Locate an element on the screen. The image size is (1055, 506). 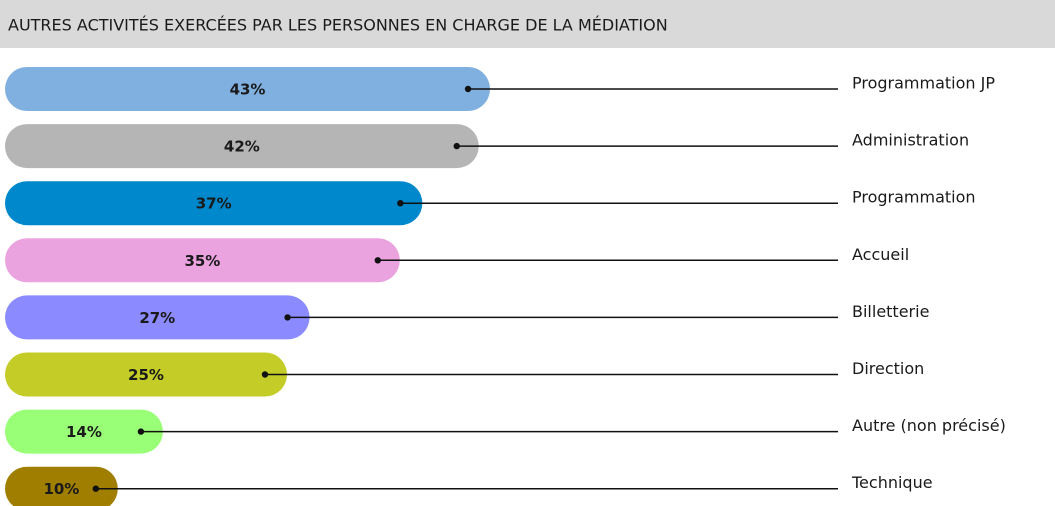
value-label: 42% is located at coordinates (242, 147).